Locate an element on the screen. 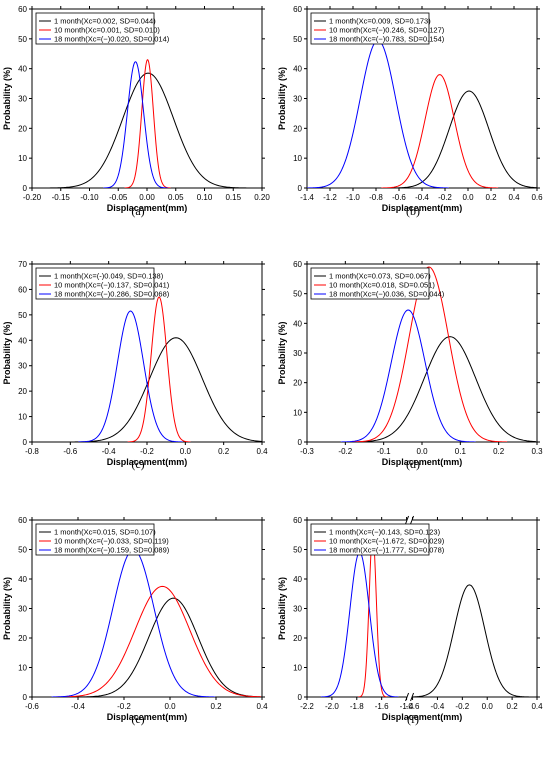 This screenshot has width=550, height=760. x-tick-label: 0.20 is located at coordinates (262, 197).